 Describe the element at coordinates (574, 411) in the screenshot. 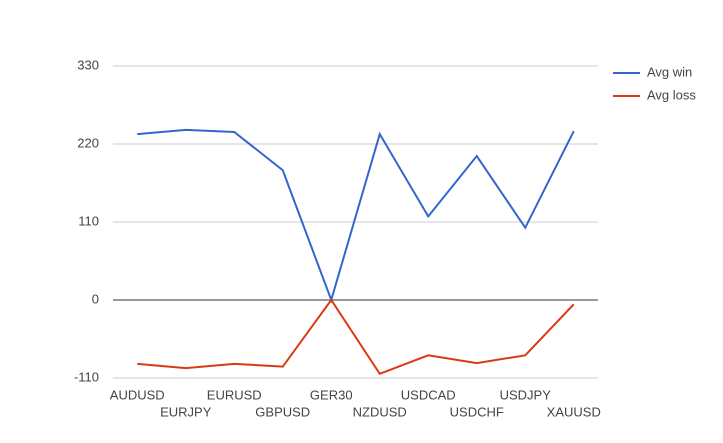

I see `x-tick-label: XAUUSD` at that location.